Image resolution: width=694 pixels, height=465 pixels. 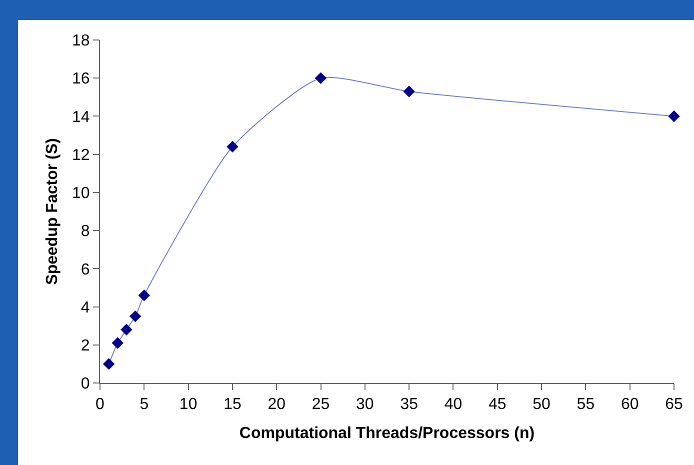 What do you see at coordinates (541, 405) in the screenshot?
I see `x-tick-label: 50` at bounding box center [541, 405].